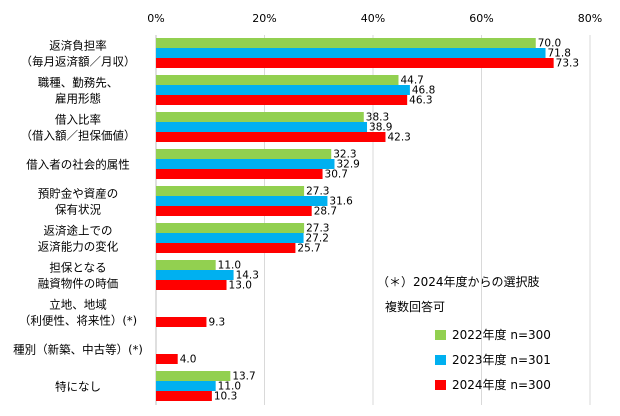 The width and height of the screenshot is (620, 416). Describe the element at coordinates (567, 64) in the screenshot. I see `data-label: 73.3` at that location.